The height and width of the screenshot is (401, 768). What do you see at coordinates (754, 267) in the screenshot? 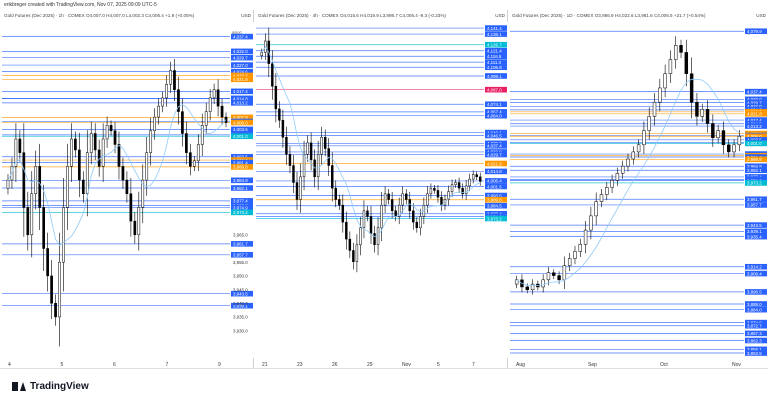
I see `price-tag-label: 3,914.2` at bounding box center [754, 267].